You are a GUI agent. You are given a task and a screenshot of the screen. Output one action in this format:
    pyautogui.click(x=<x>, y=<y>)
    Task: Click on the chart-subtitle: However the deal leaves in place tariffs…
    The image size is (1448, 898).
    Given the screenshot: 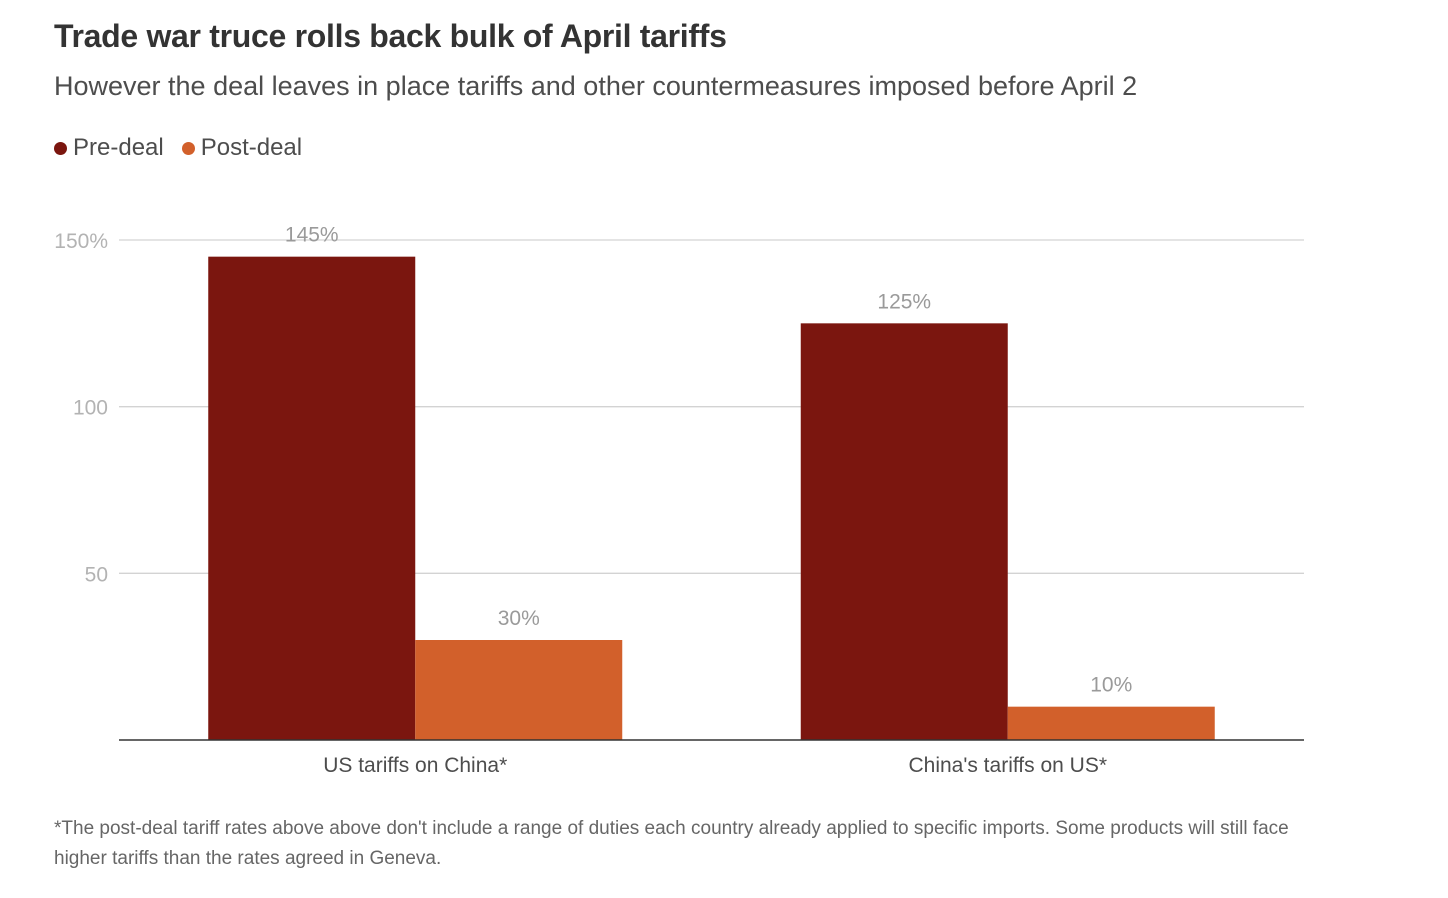 What is the action you would take?
    pyautogui.click(x=596, y=86)
    